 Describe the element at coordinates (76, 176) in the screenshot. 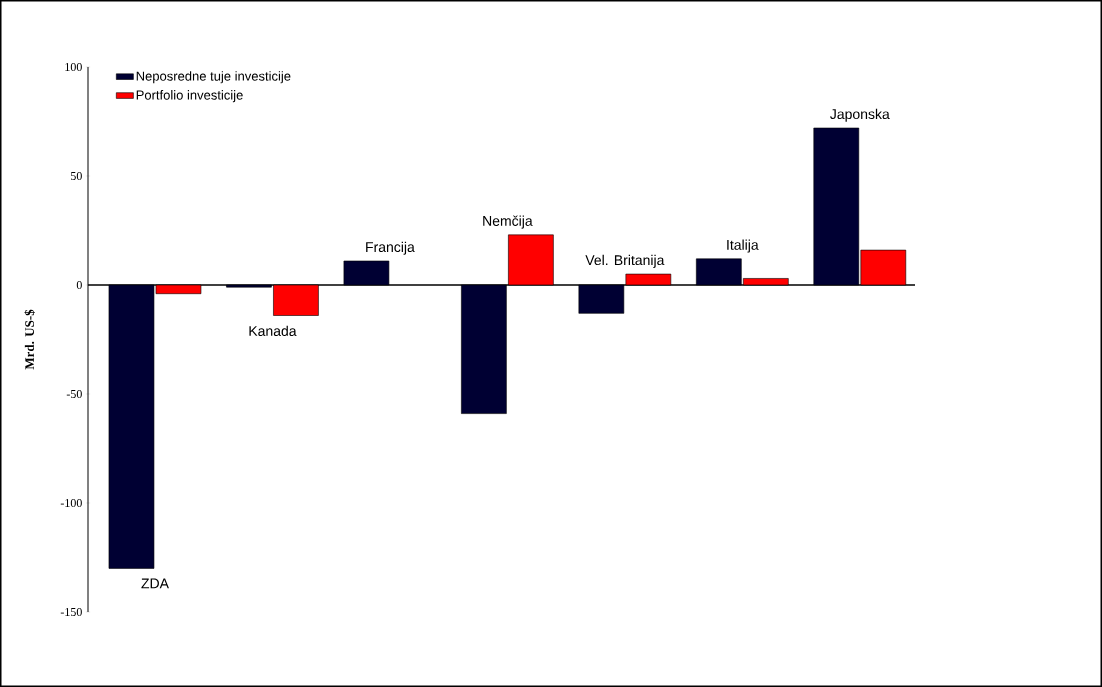

I see `y-tick-label: 50` at that location.